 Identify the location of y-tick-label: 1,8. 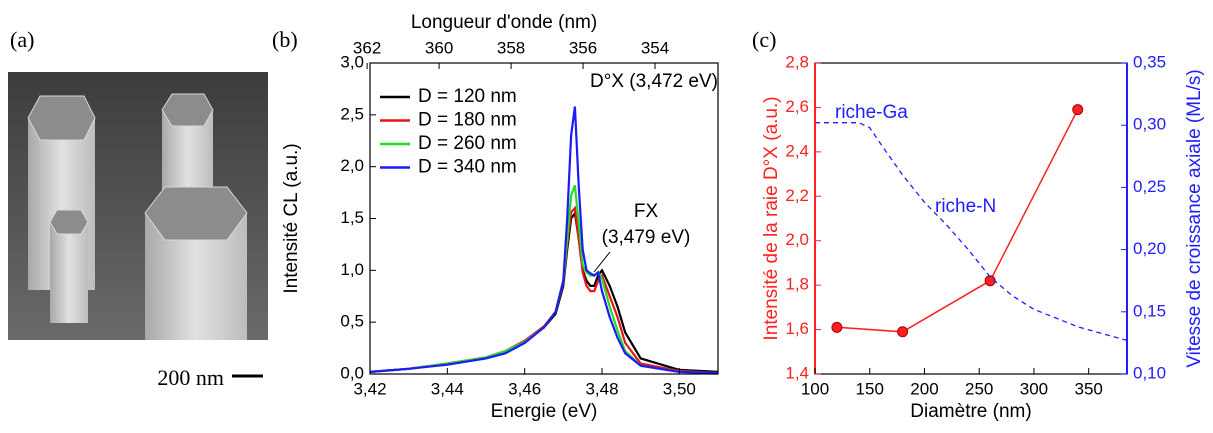
(797, 284).